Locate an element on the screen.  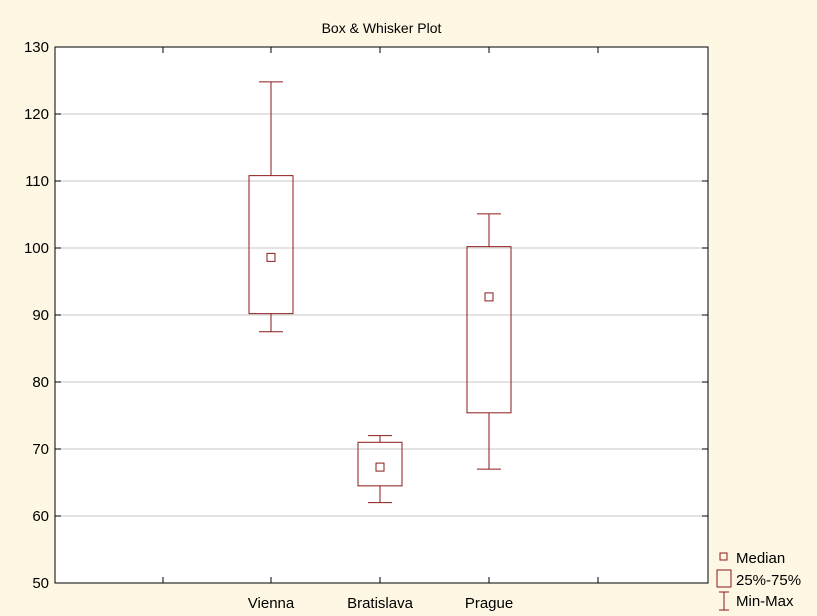
legend: Median 25%-75% Min-Max is located at coordinates (758, 580).